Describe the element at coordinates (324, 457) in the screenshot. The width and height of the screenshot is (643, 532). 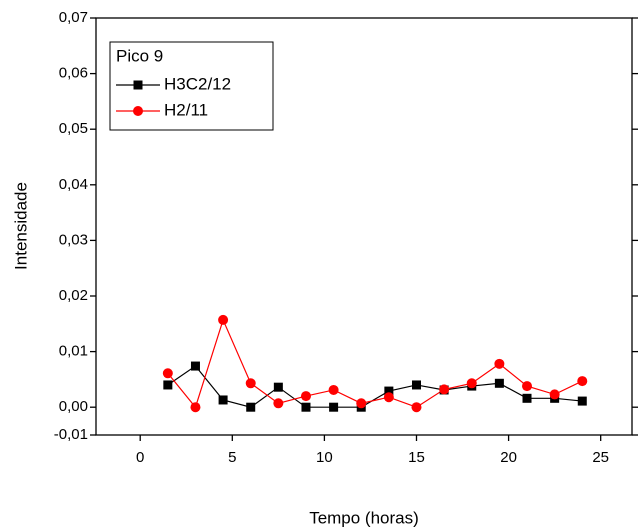
I see `x-tick-label: 10` at that location.